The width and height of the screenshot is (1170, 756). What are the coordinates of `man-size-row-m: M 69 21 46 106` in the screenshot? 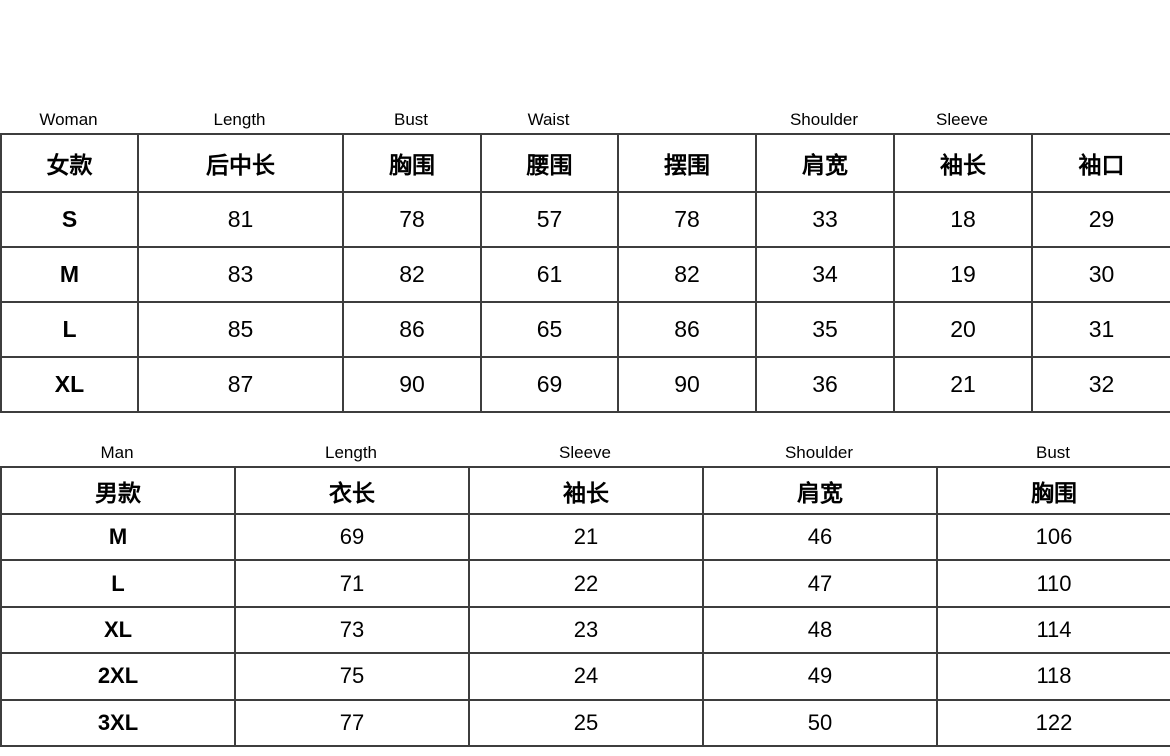 It's located at (585, 537).